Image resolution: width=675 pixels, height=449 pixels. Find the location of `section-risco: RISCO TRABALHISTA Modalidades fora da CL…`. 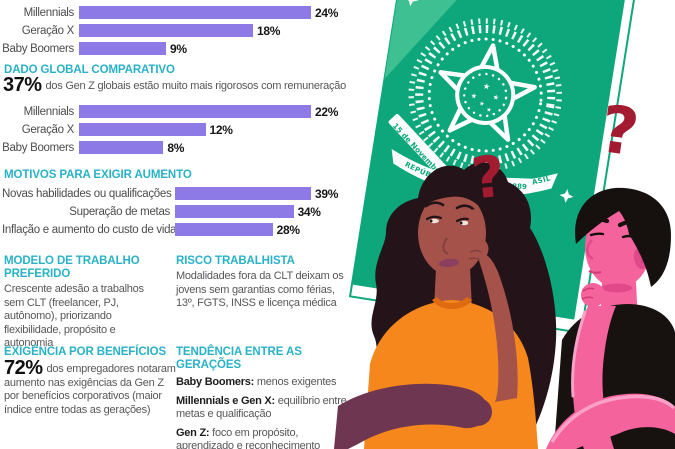

section-risco: RISCO TRABALHISTA Modalidades fora da CL… is located at coordinates (262, 283).